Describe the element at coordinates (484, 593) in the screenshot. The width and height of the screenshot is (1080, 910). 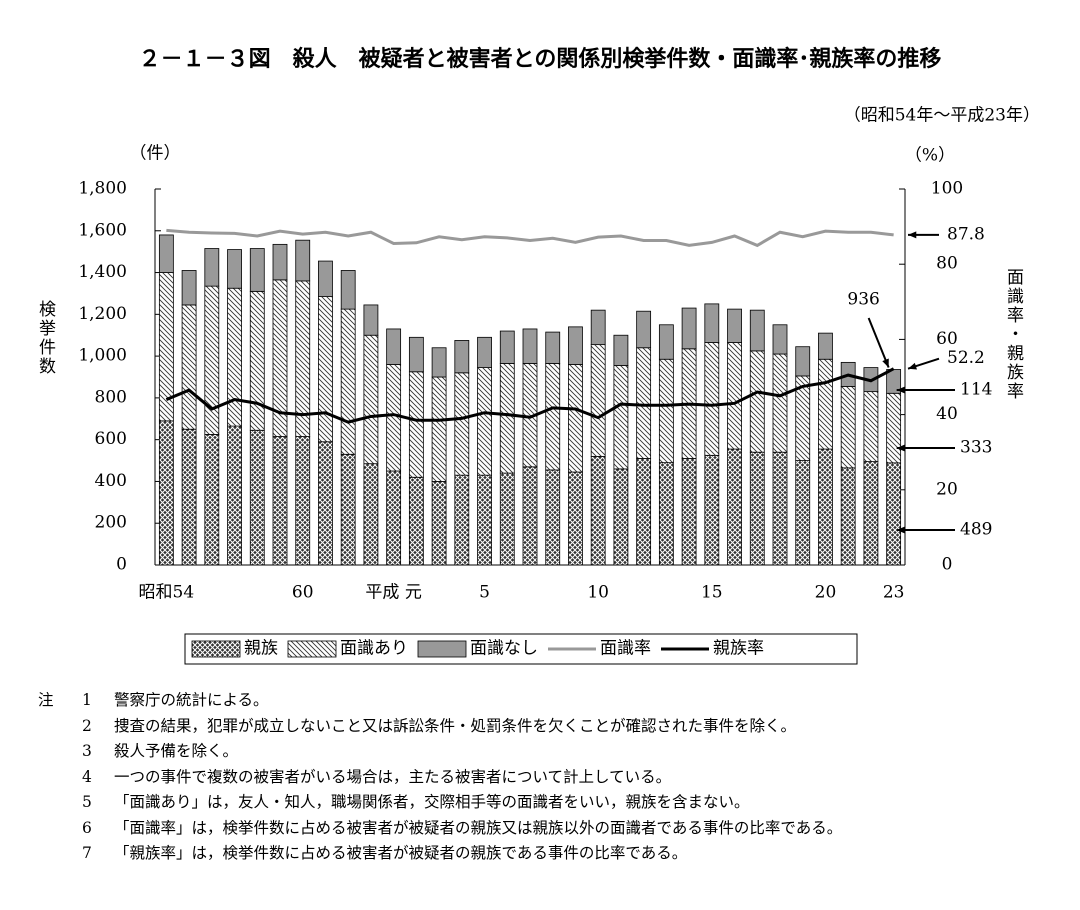
I see `x-tick-label: 5` at that location.